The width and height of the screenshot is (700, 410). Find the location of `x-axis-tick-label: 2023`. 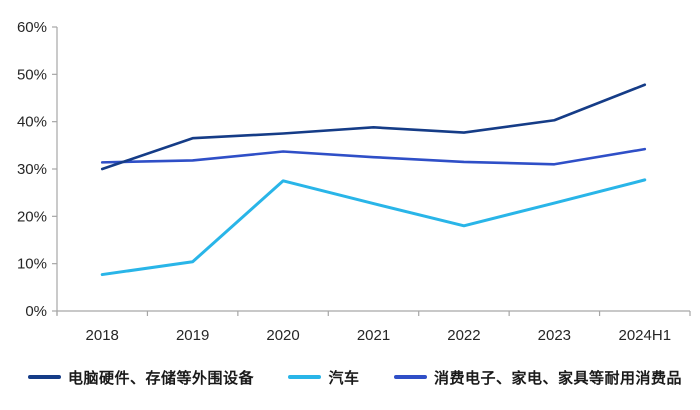

x-axis-tick-label: 2023 is located at coordinates (554, 335).